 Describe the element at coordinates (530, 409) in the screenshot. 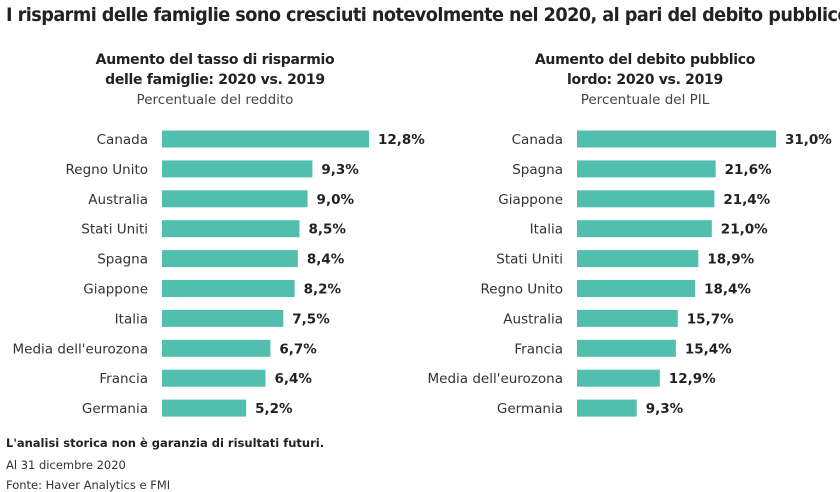

I see `right-category-label: Germania` at that location.